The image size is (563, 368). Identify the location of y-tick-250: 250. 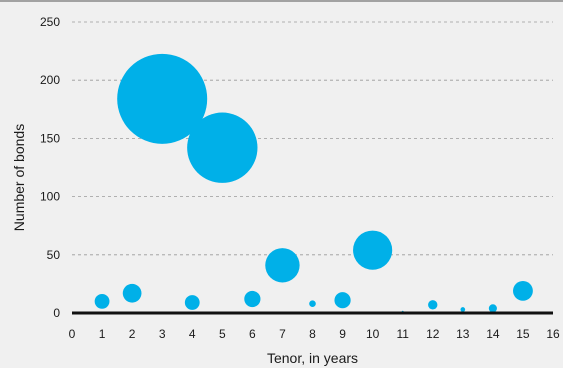
(50, 22).